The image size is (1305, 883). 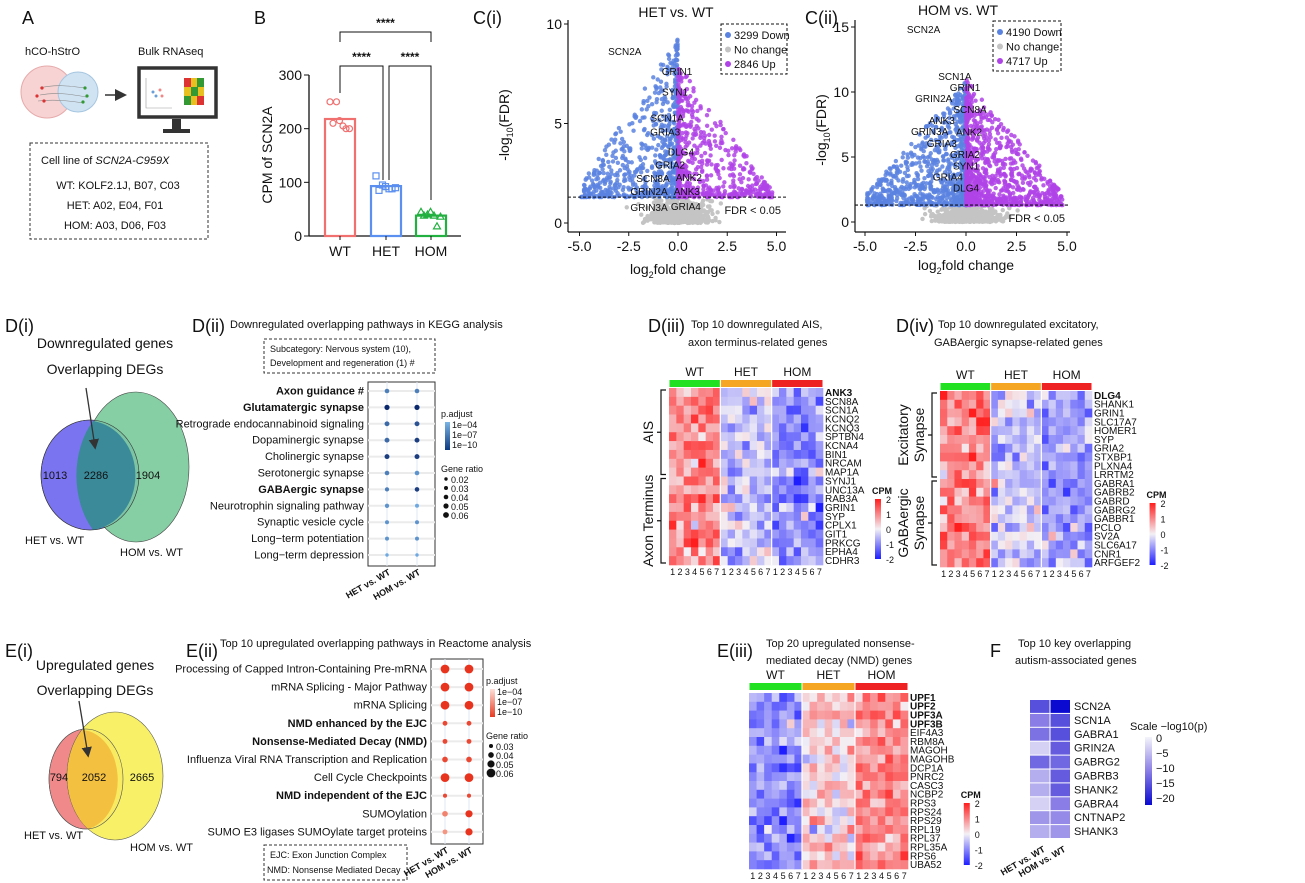 What do you see at coordinates (270, 424) in the screenshot?
I see `pathway-label: Retrograde endocannabinoid signaling` at bounding box center [270, 424].